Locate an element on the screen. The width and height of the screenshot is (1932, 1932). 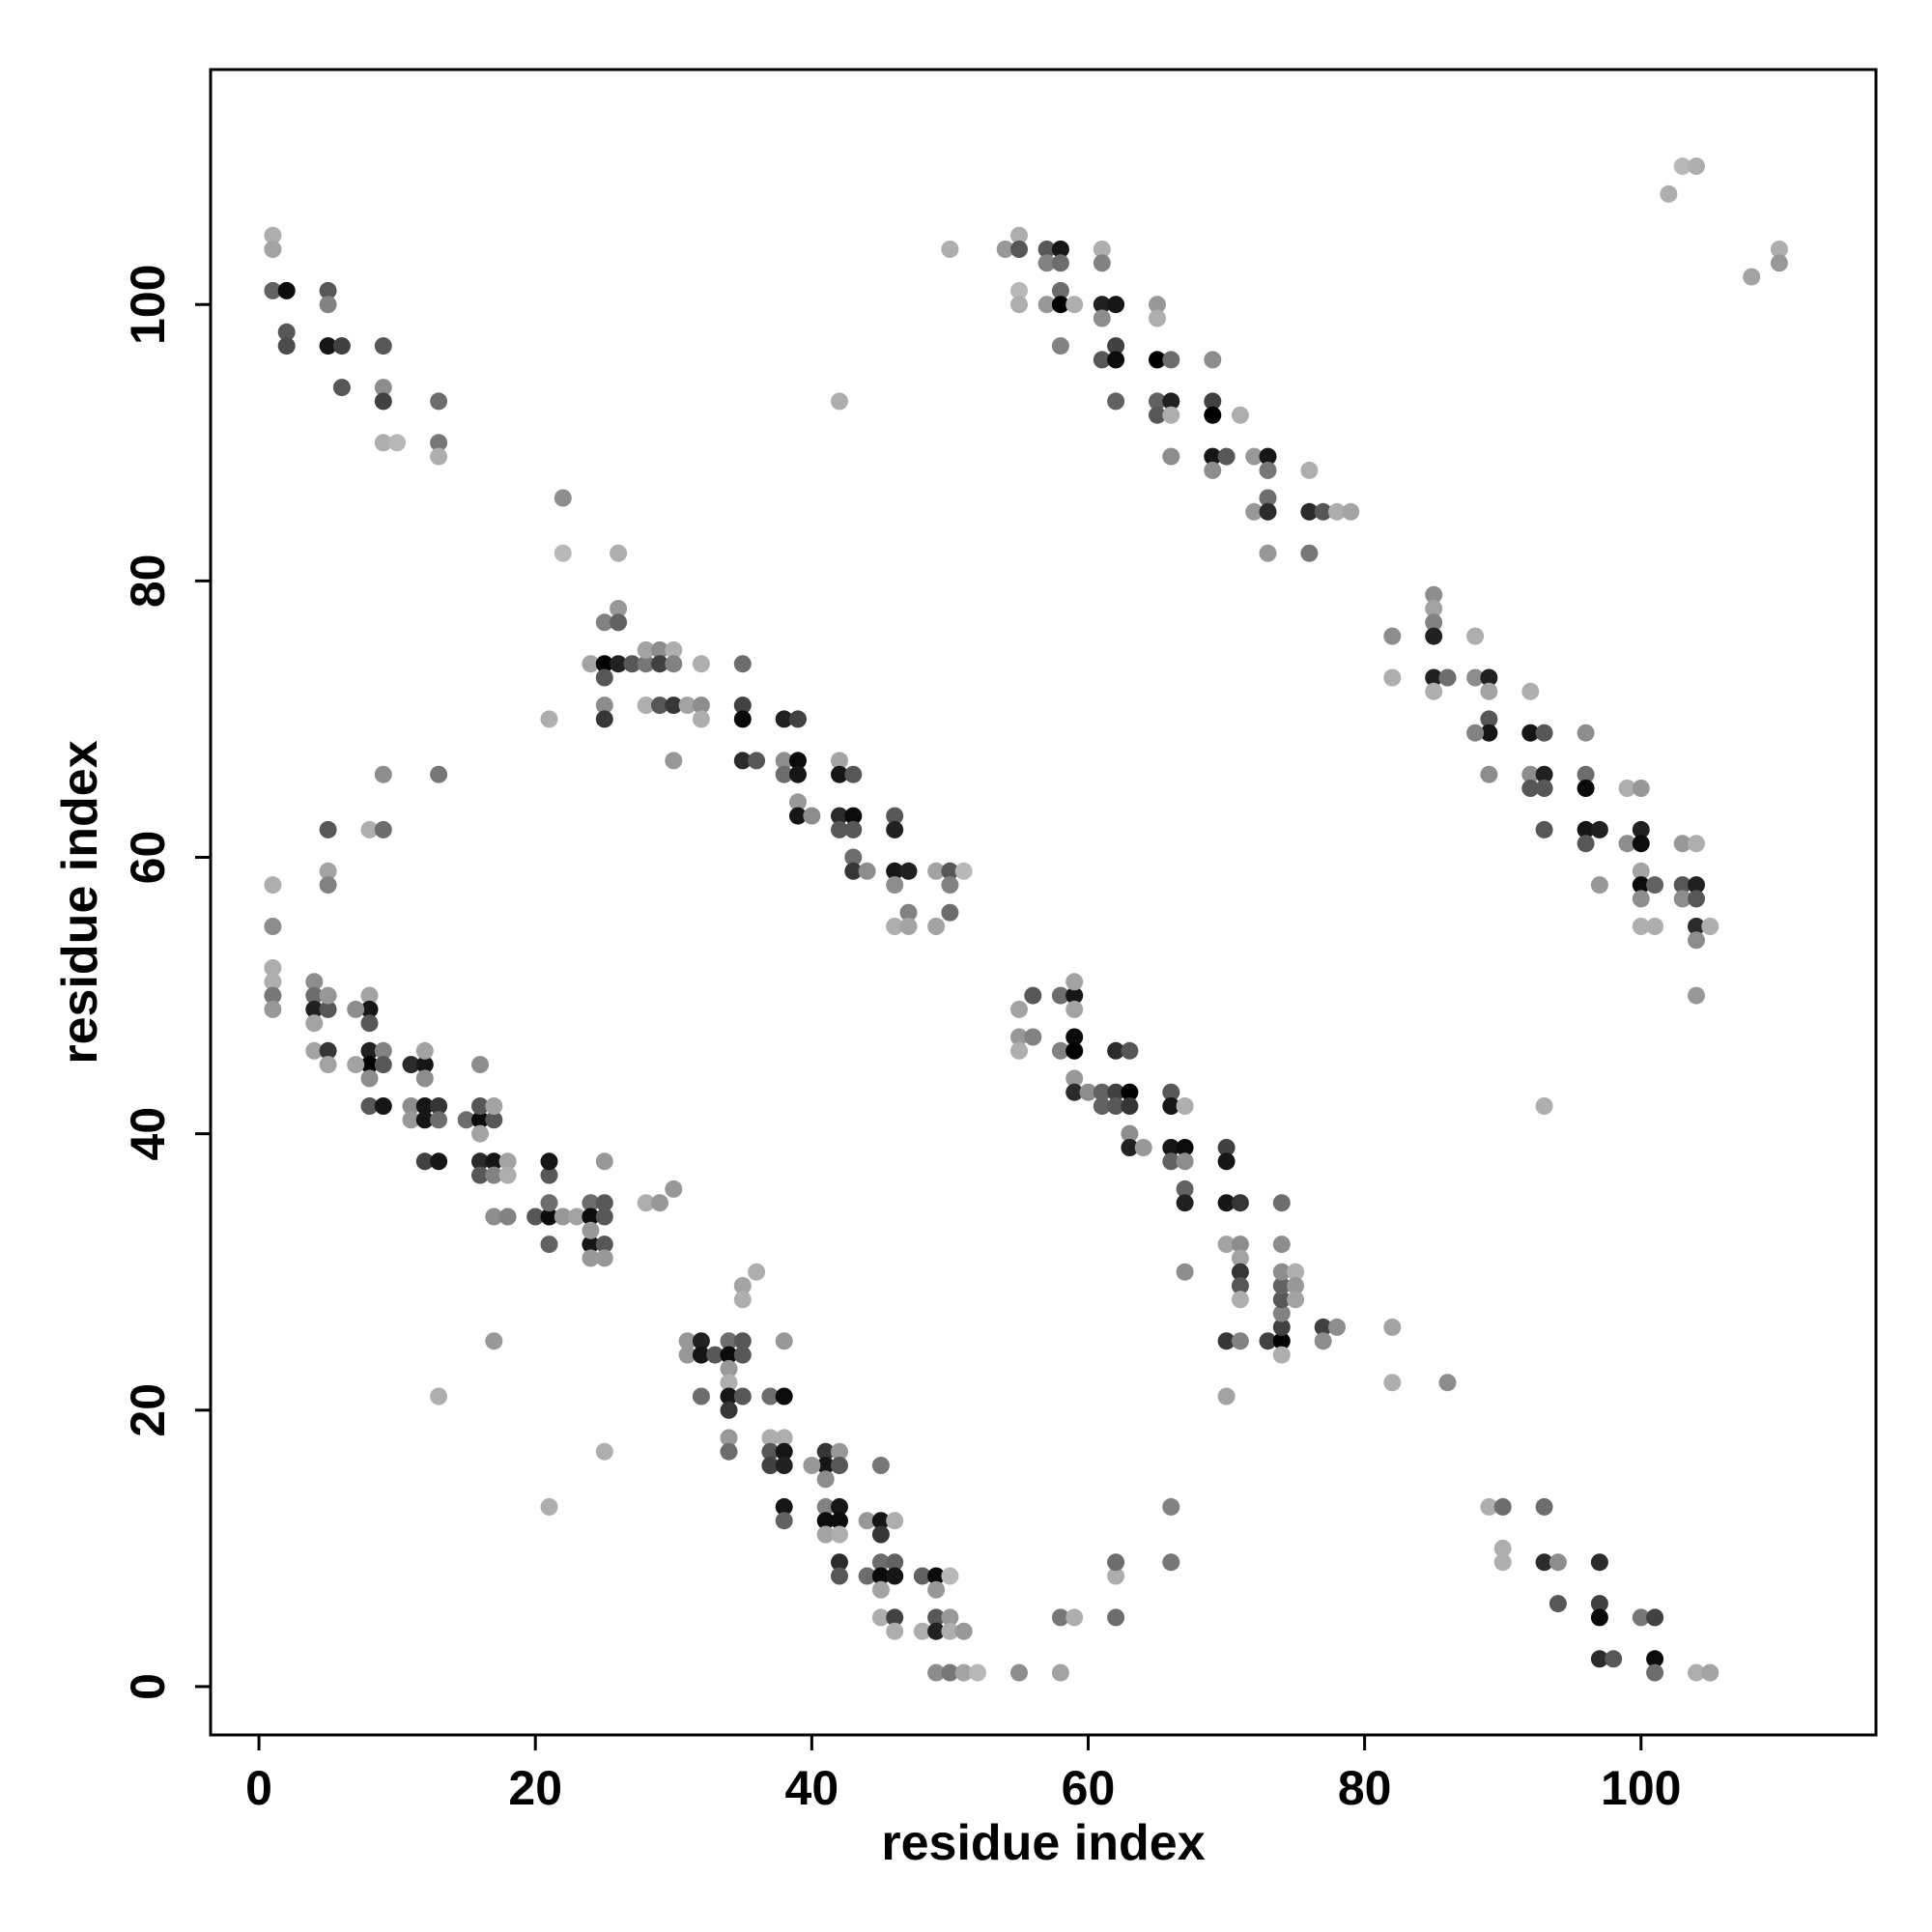
y-tick-label: 100 is located at coordinates (148, 305).